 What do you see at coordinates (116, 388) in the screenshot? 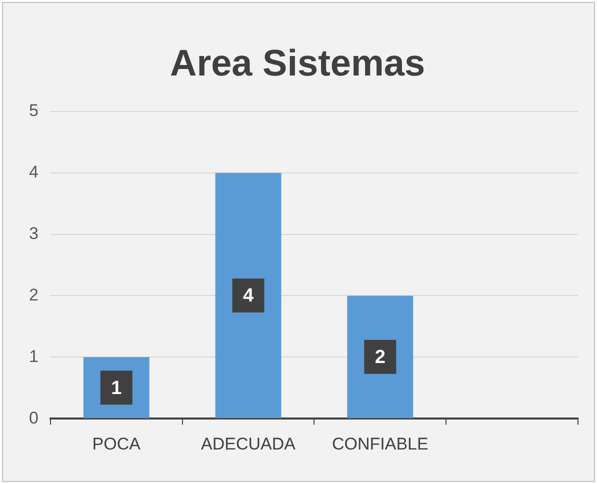
I see `data-label: 1` at bounding box center [116, 388].